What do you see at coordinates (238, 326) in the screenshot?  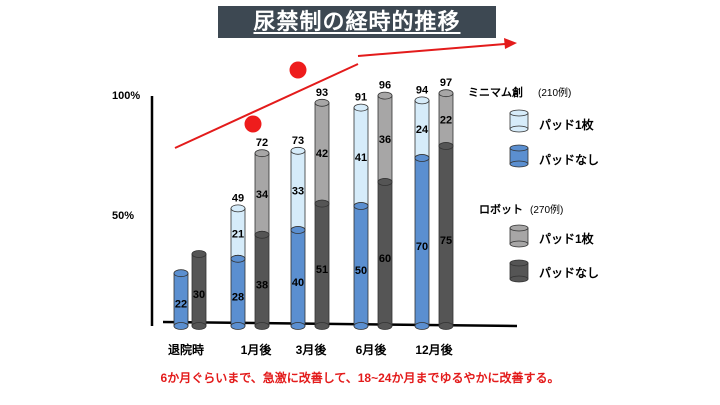 I see `bar-min-nopad-1-bottom` at bounding box center [238, 326].